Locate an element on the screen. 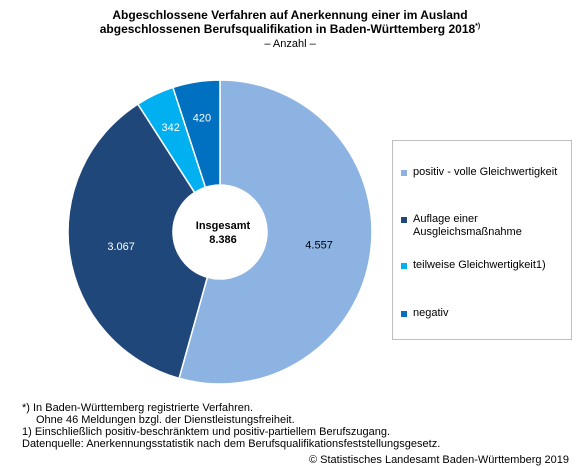  legend-entry: teilweise Gleichwertigkeit1) is located at coordinates (483, 265).